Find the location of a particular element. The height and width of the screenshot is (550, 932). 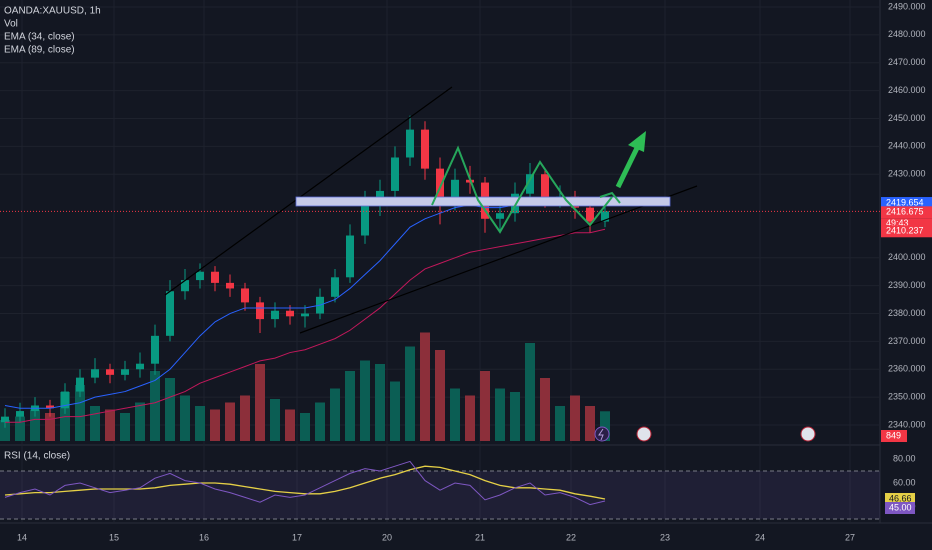

y-tick-label: 2440.000 is located at coordinates (907, 146).